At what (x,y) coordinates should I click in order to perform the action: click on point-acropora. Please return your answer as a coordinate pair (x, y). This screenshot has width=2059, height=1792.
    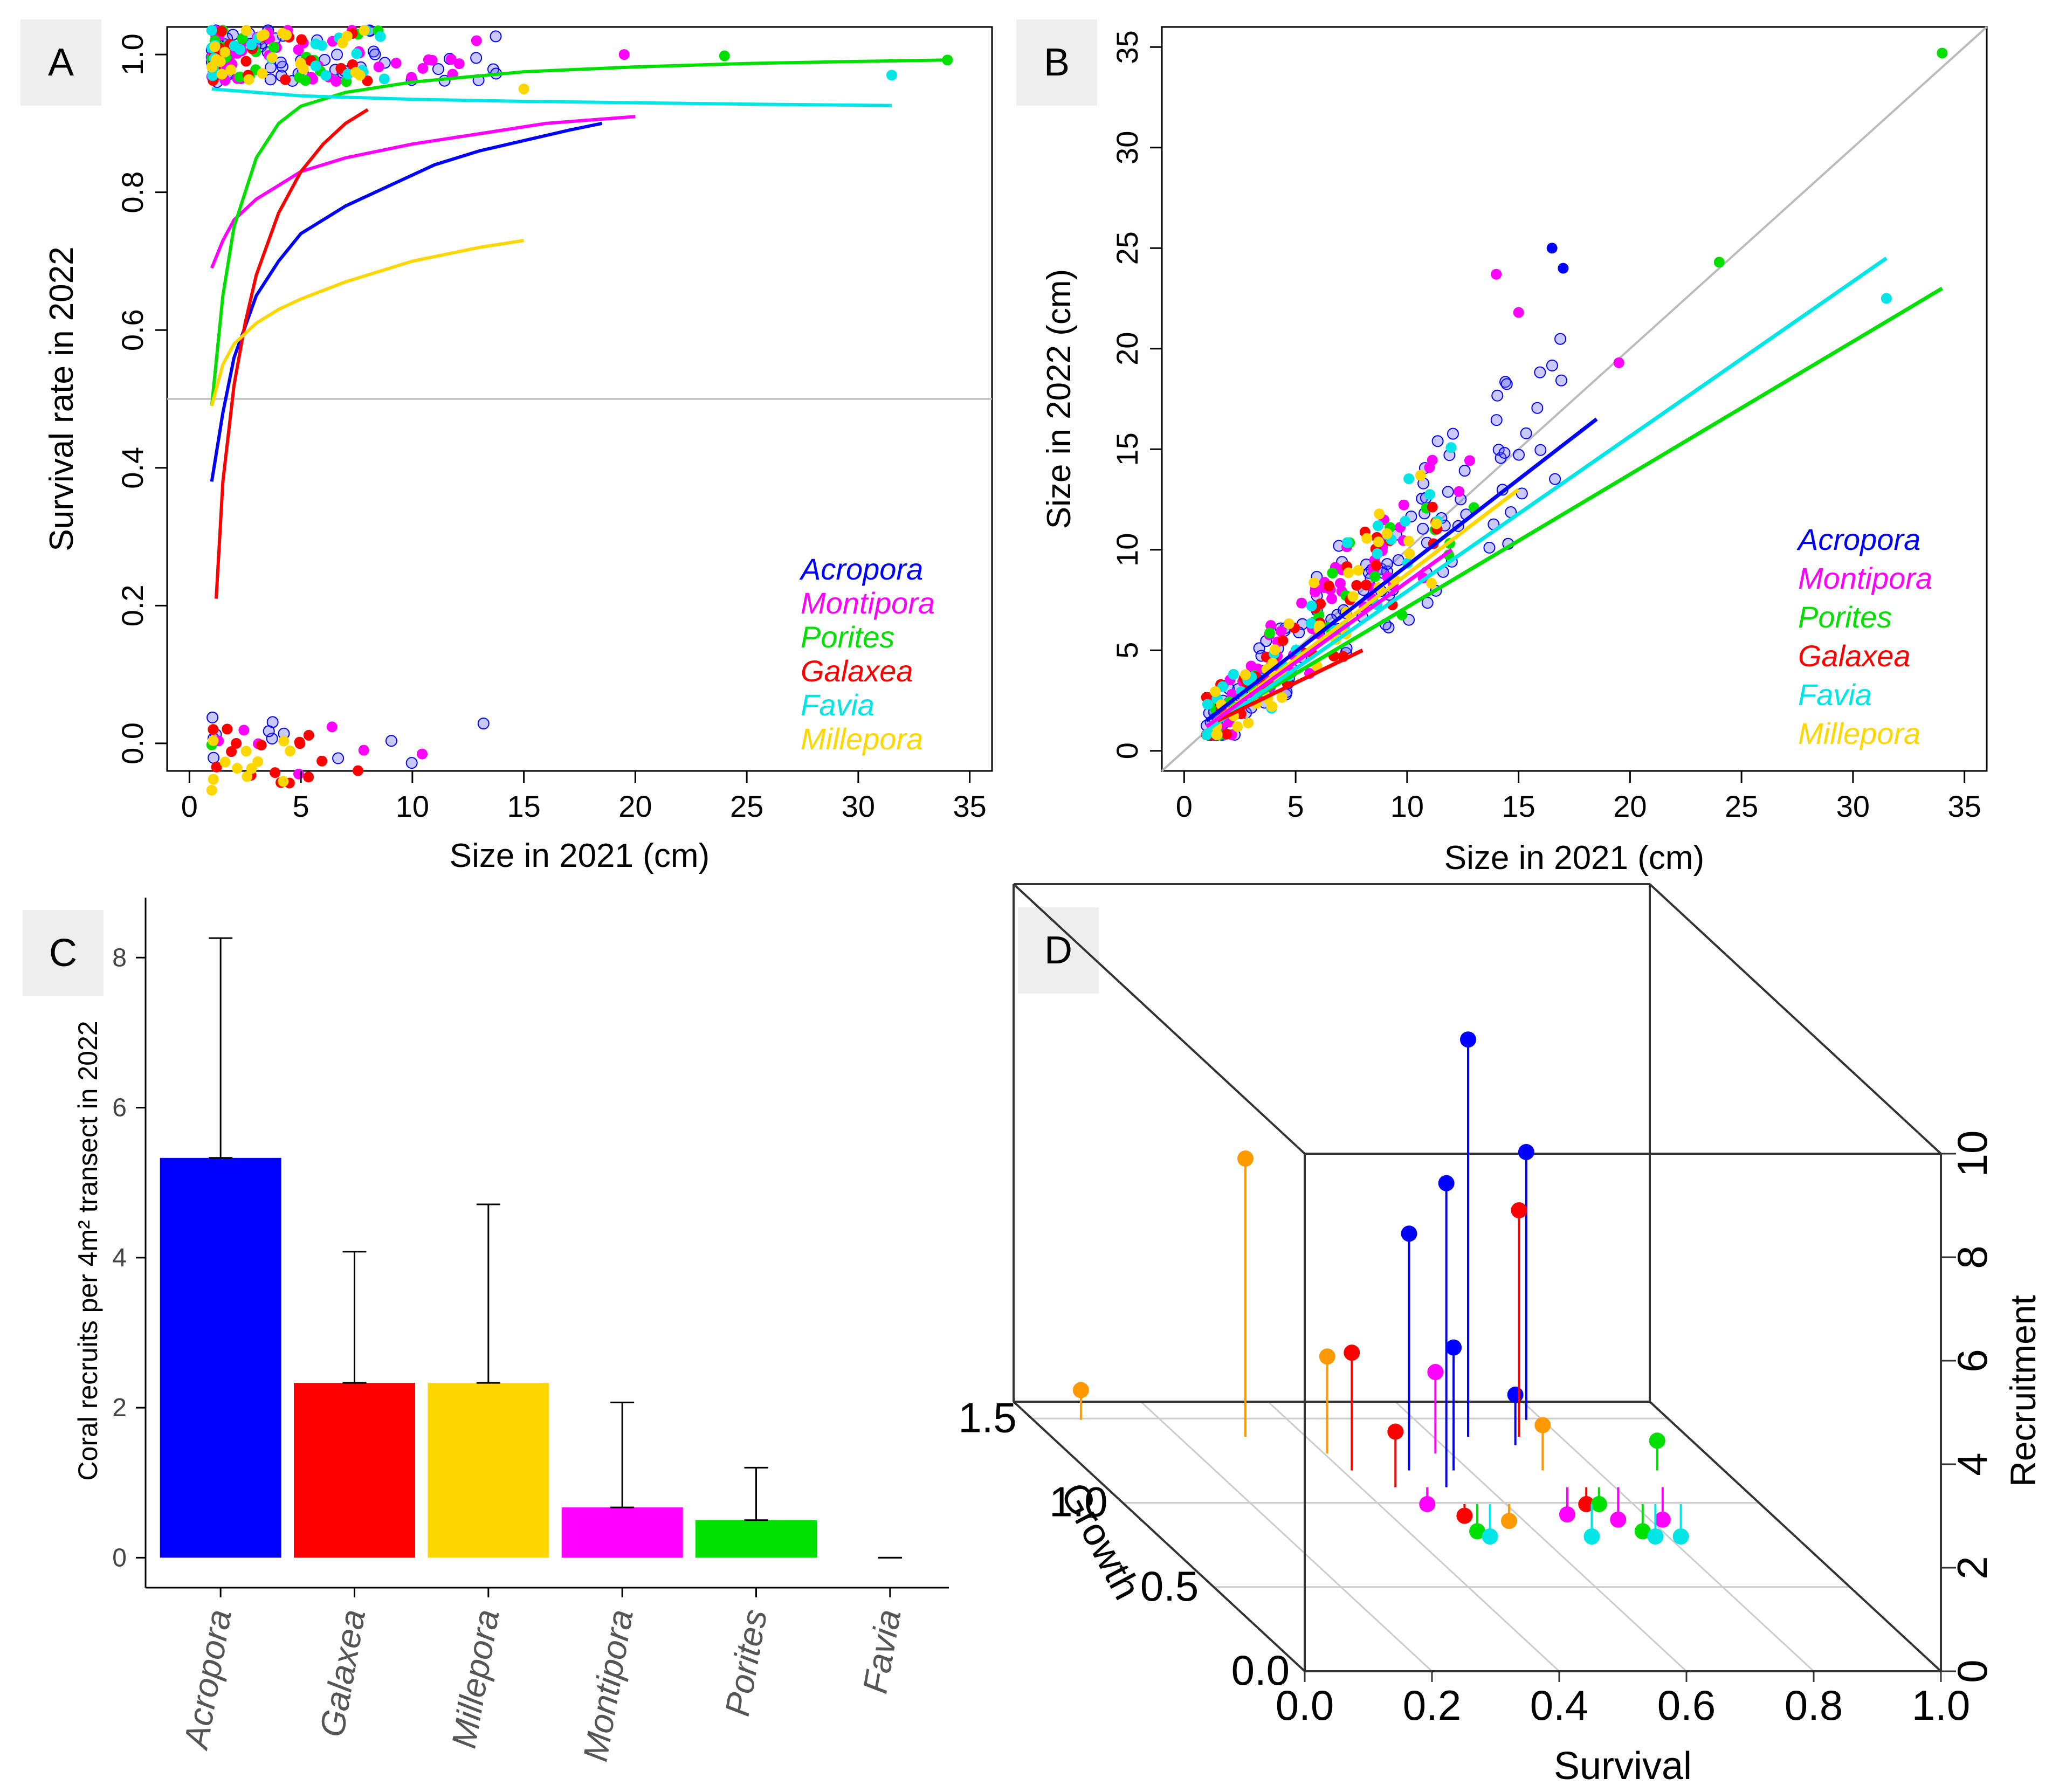
    Looking at the image, I should click on (1468, 1039).